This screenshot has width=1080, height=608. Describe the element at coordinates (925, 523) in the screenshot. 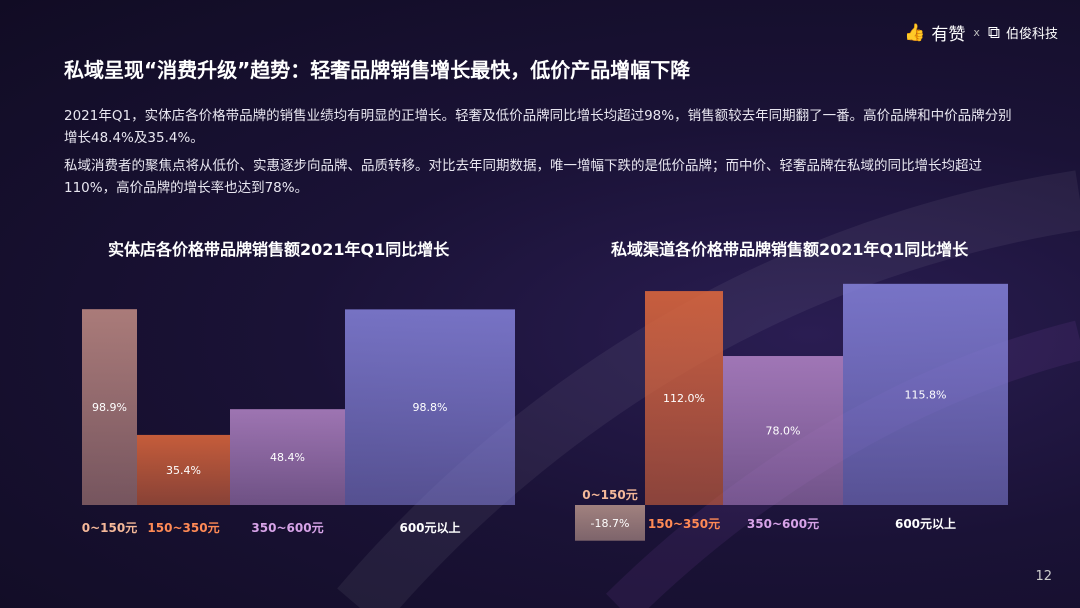

I see `category-label-private-4: 600元以上` at that location.